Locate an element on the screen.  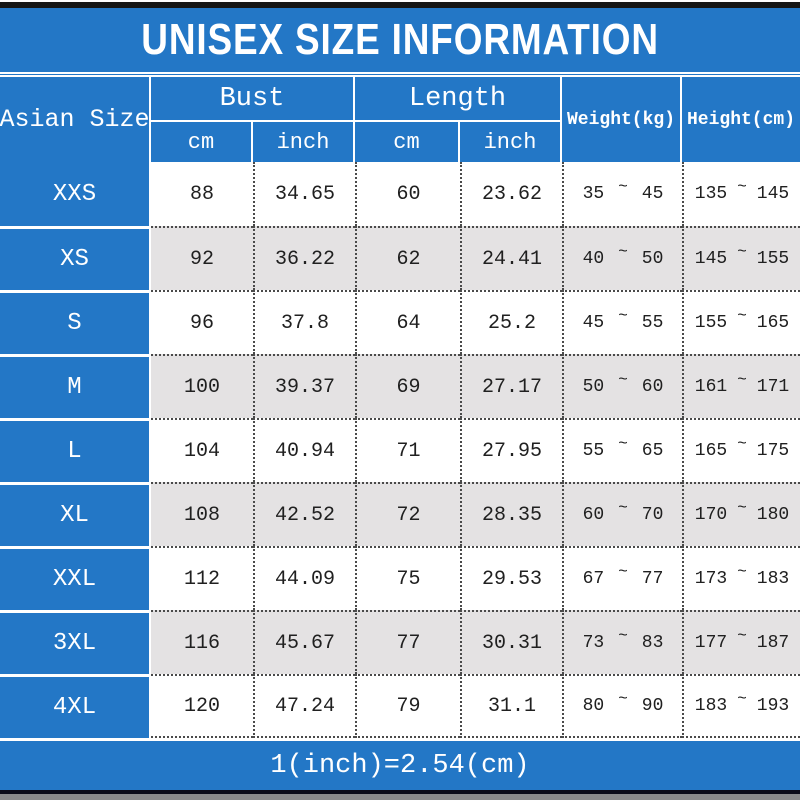
bust-cm-cell: 116 is located at coordinates (202, 642).